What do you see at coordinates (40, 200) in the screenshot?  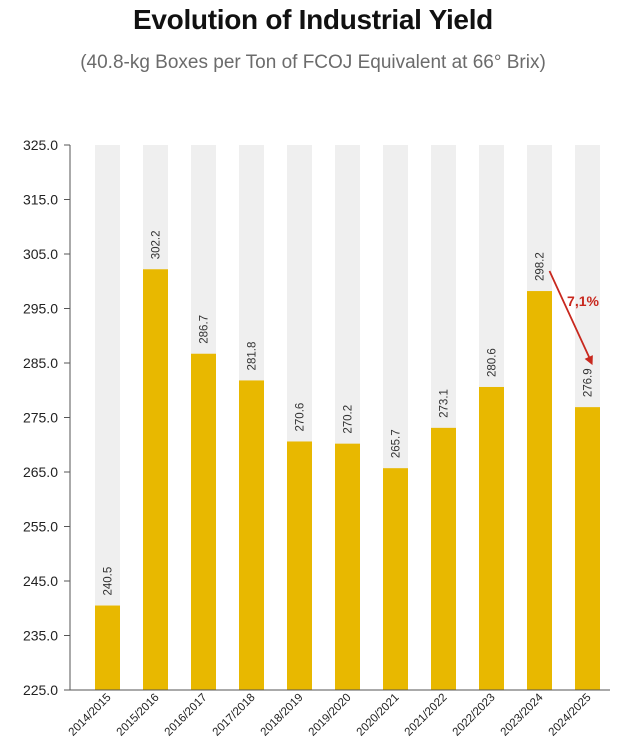 I see `y-tick-label-9: 315.0` at bounding box center [40, 200].